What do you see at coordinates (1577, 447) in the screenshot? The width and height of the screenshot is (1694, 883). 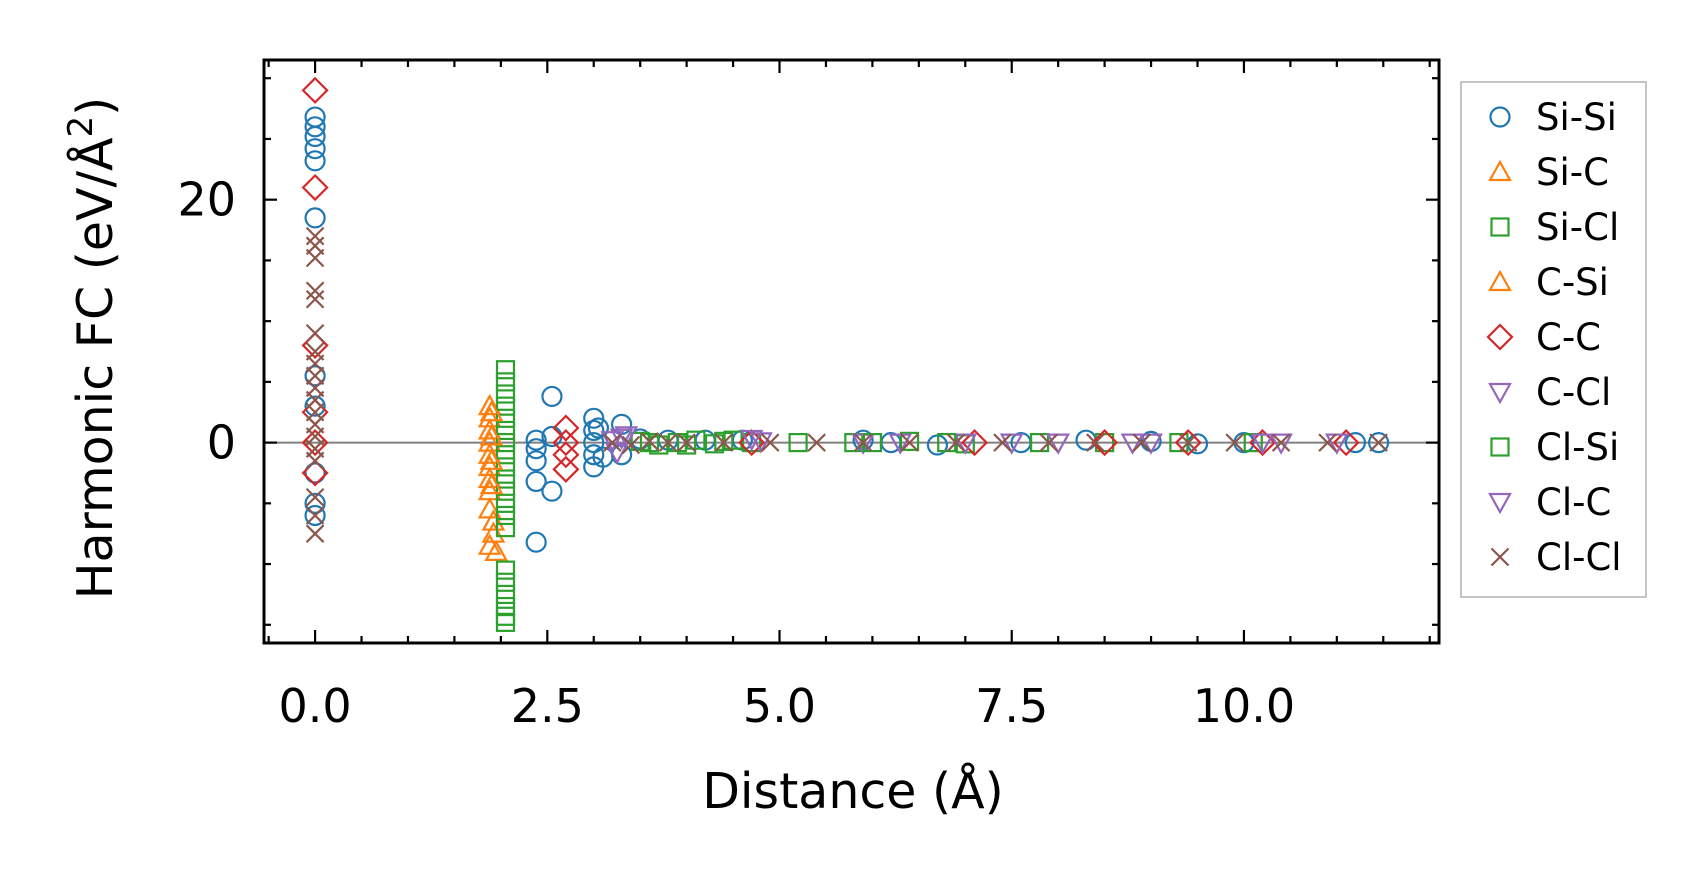 I see `legend-label-cl-si: Cl-Si` at bounding box center [1577, 447].